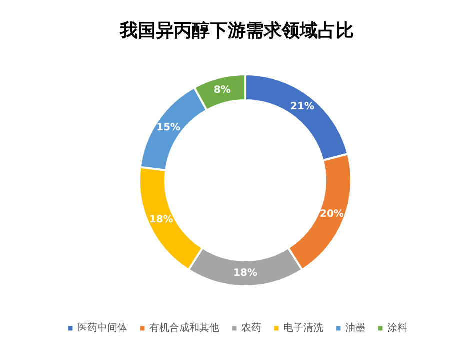 This screenshot has height=339, width=473. What do you see at coordinates (302, 107) in the screenshot?
I see `data-label: 21%` at bounding box center [302, 107].